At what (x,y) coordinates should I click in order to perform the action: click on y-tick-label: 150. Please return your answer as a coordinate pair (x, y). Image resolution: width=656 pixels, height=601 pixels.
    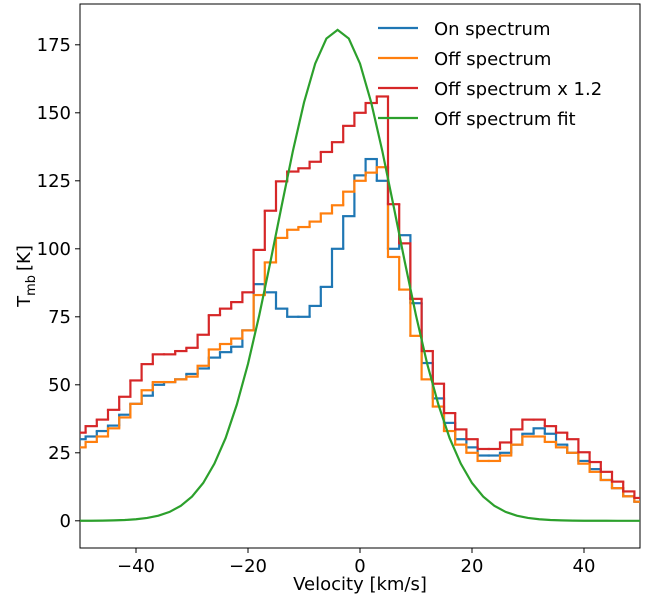
    Looking at the image, I should click on (54, 113).